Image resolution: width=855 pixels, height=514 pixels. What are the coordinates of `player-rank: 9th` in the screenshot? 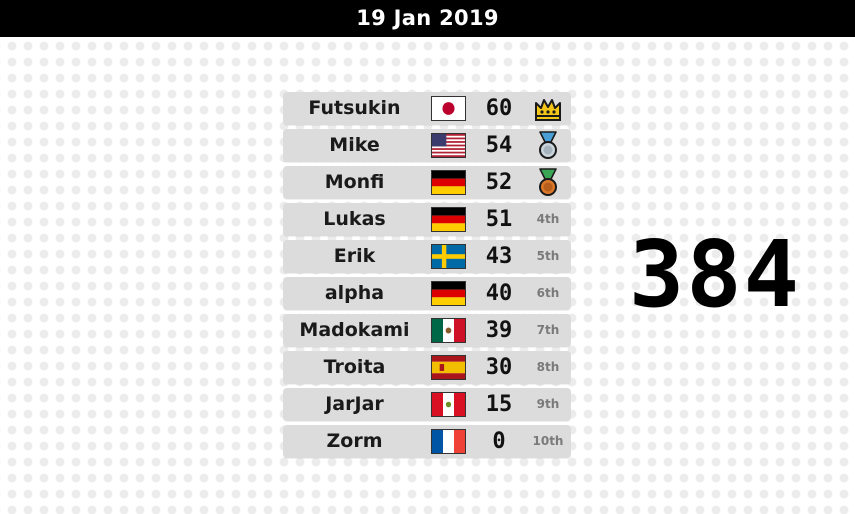 It's located at (548, 404).